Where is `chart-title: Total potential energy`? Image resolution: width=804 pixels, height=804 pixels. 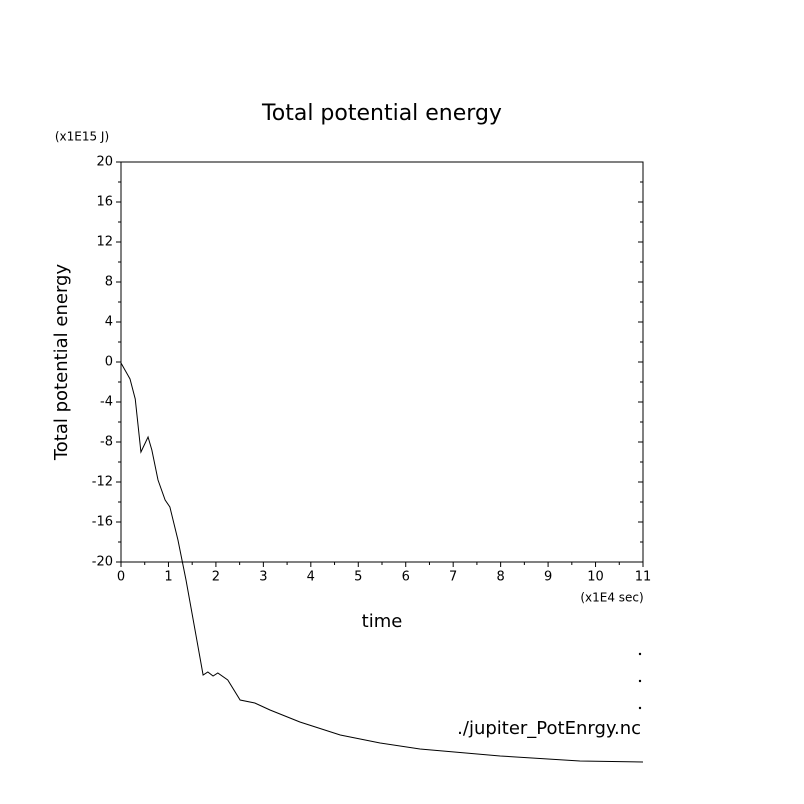 chart-title: Total potential energy is located at coordinates (381, 113).